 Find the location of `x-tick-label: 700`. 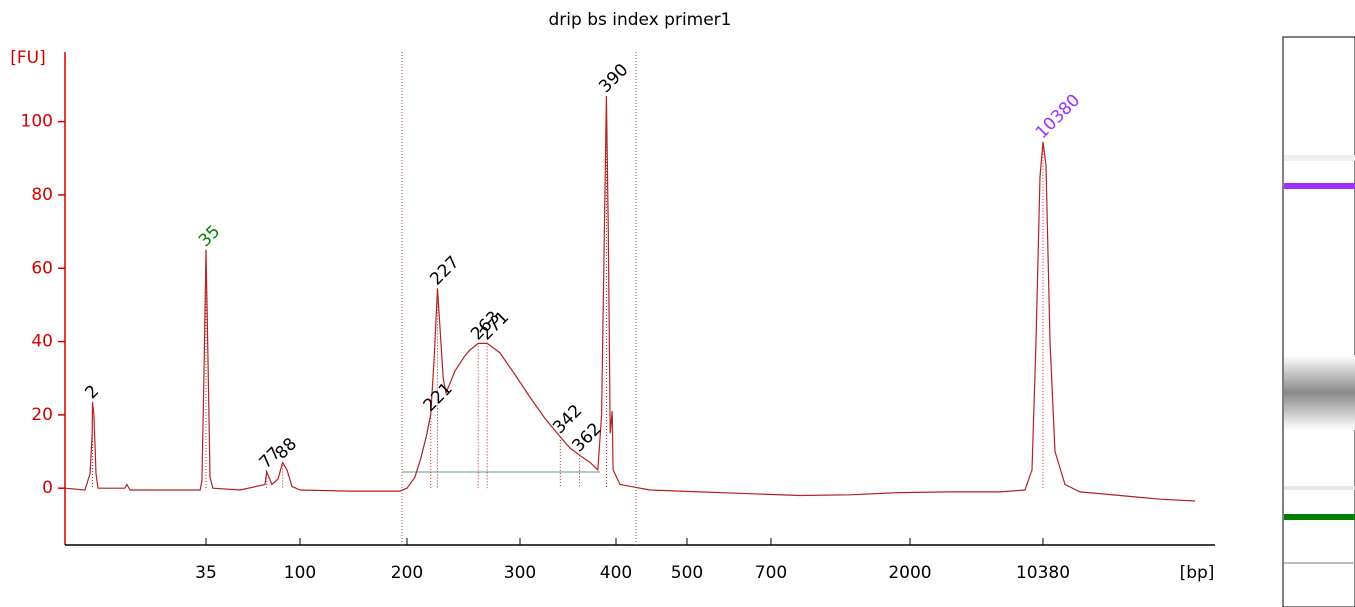

x-tick-label: 700 is located at coordinates (771, 573).